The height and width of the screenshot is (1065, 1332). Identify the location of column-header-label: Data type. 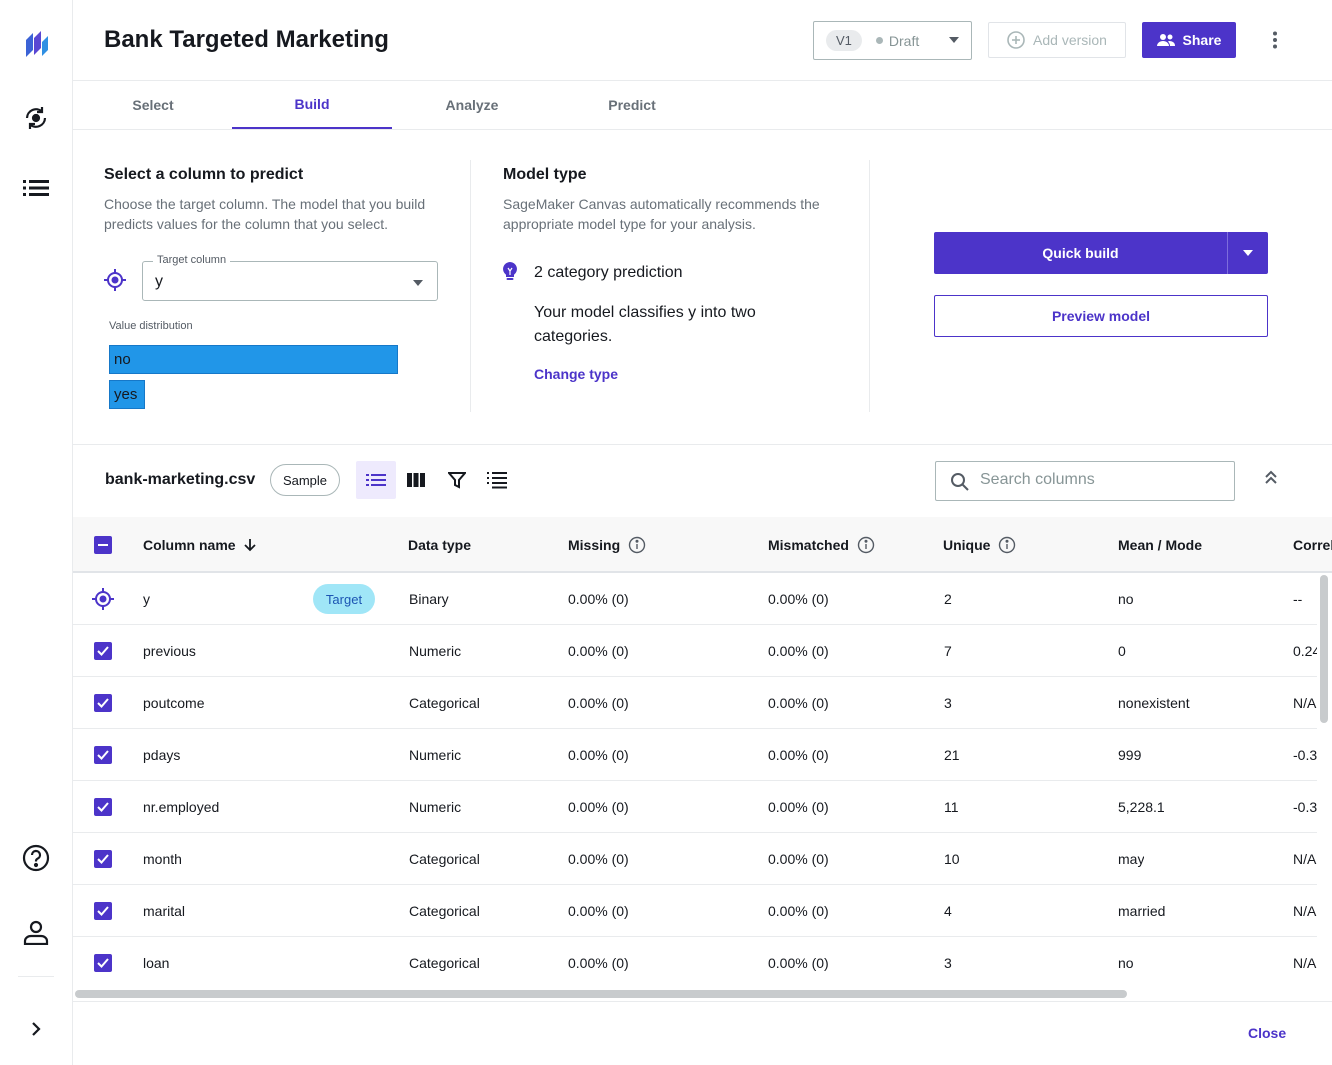
(440, 545).